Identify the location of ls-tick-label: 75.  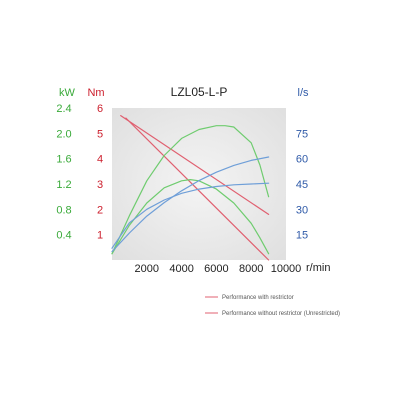
(302, 134).